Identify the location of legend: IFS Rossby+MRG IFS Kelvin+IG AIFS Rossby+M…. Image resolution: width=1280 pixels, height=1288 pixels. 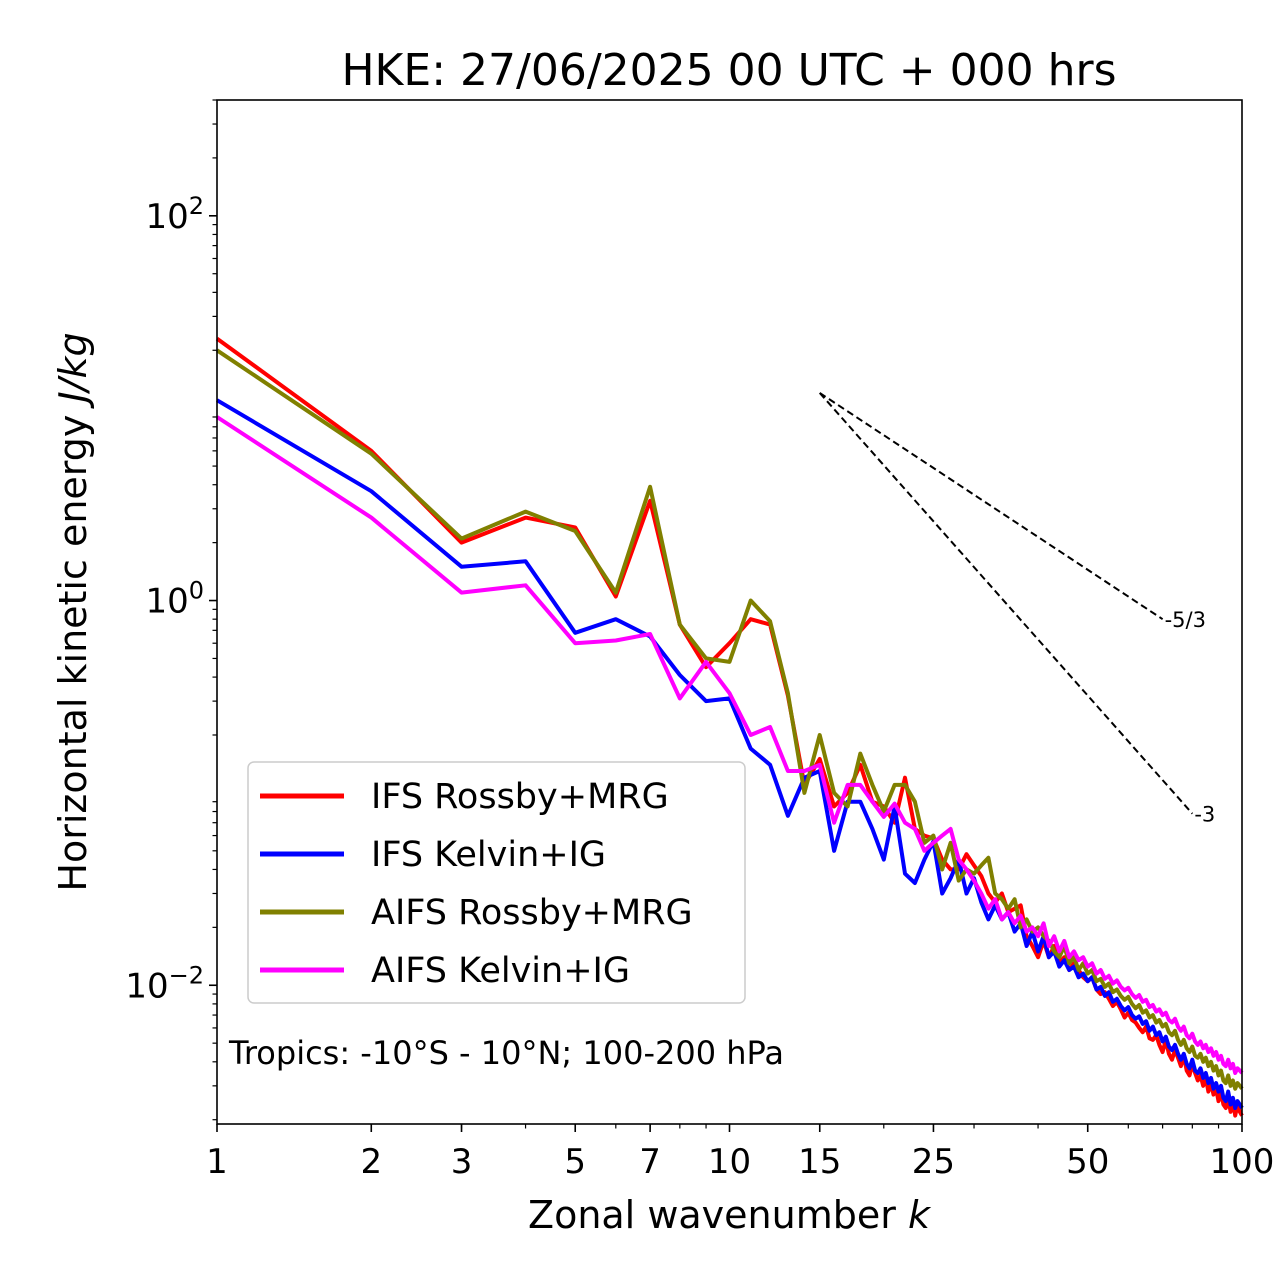
(496, 882).